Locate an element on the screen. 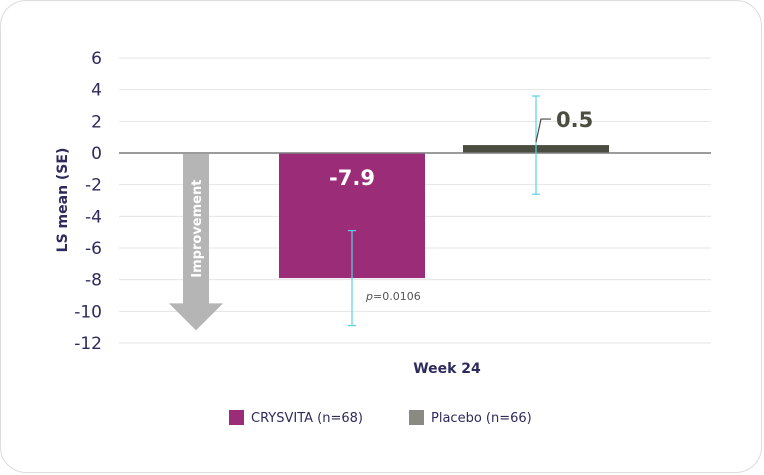 The image size is (764, 475). improvement-arrow-label: Improvement is located at coordinates (197, 229).